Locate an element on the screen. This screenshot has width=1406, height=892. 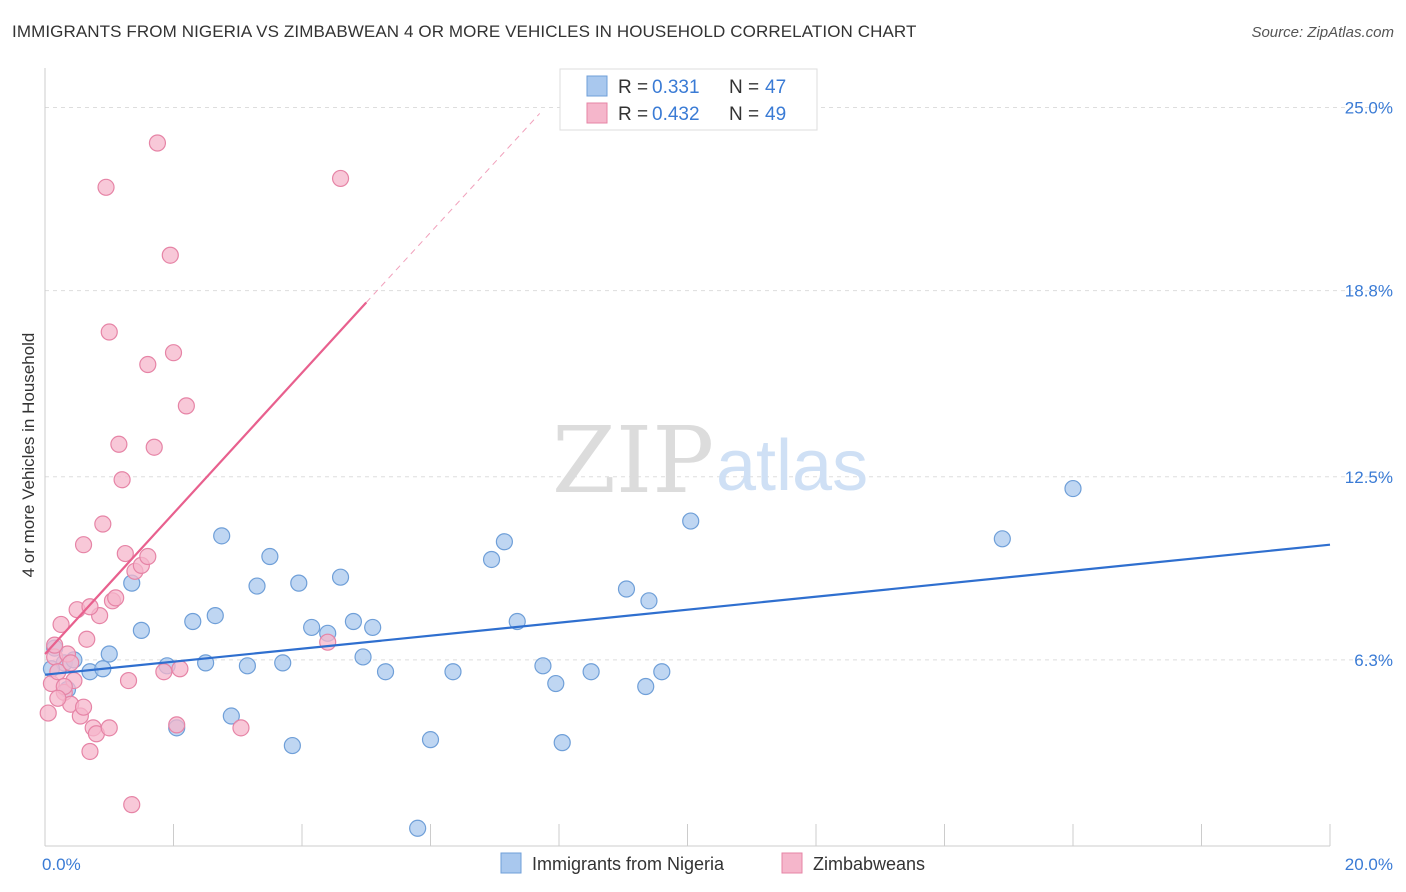
source-label: Source: ZipAtlas.com is located at coordinates (1322, 32).